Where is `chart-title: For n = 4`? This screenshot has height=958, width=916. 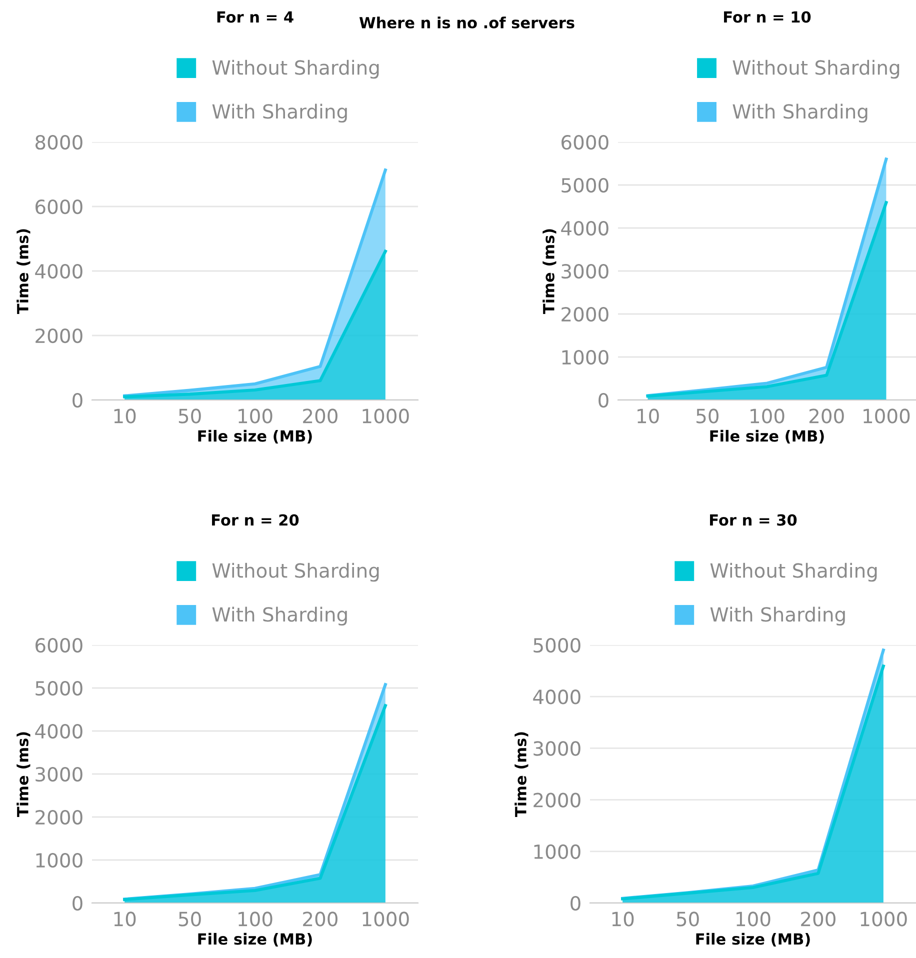
chart-title: For n = 4 is located at coordinates (255, 17).